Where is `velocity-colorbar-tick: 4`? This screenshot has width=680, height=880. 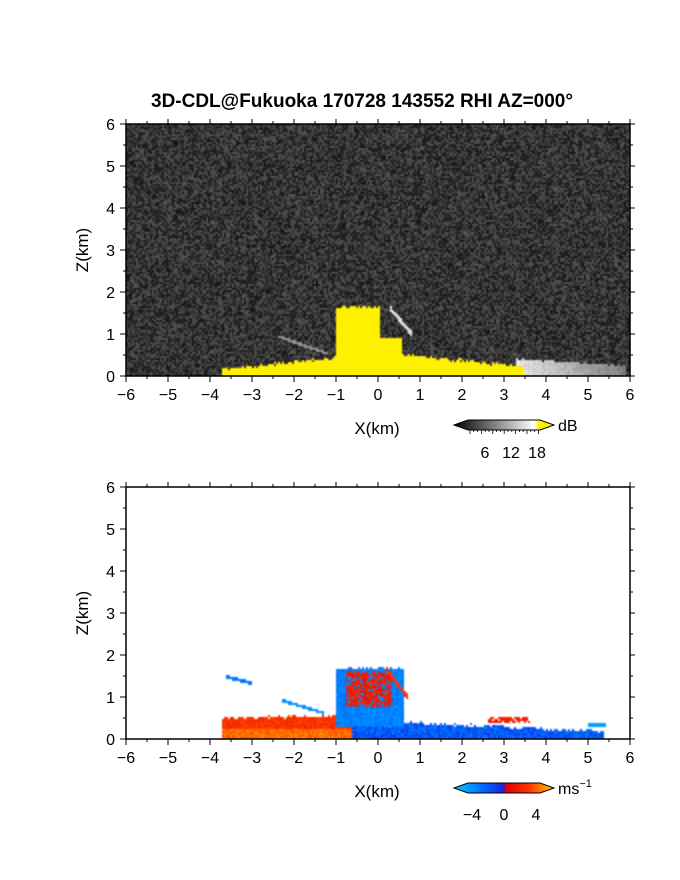
velocity-colorbar-tick: 4 is located at coordinates (536, 815).